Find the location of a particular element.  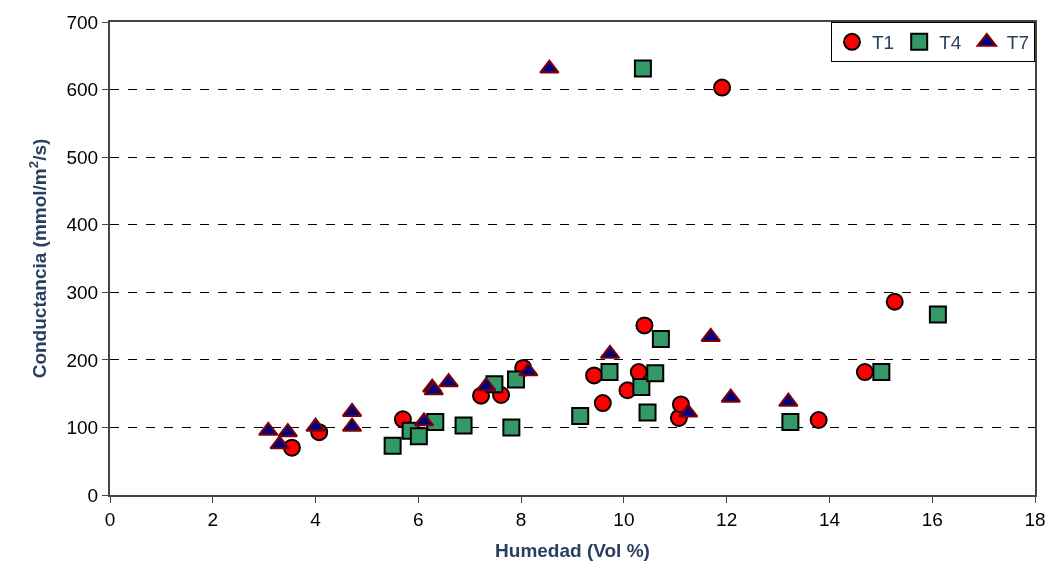

x-tick-label: 2 is located at coordinates (213, 519).